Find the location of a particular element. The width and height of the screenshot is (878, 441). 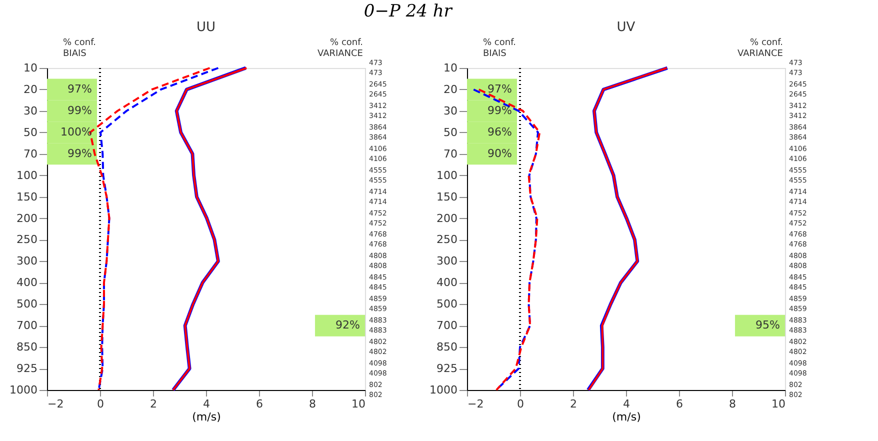

chart-subtitle: UV is located at coordinates (626, 27).